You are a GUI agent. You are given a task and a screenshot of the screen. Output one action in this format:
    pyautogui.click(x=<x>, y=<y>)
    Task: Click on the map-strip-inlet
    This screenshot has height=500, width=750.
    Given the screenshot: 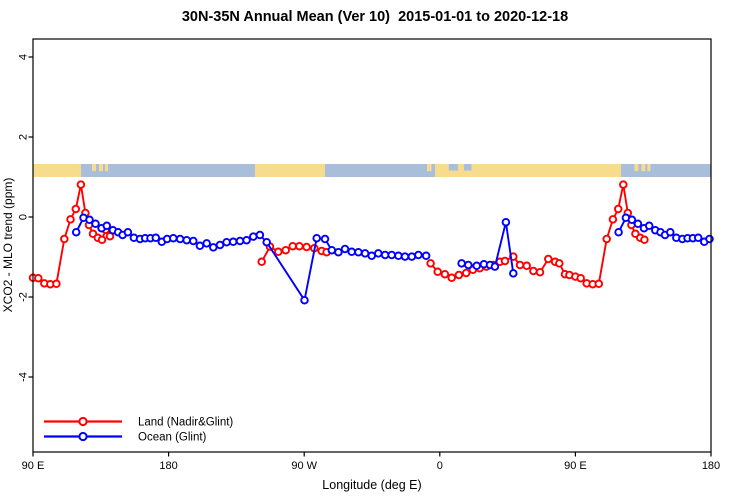 What is the action you would take?
    pyautogui.click(x=467, y=167)
    